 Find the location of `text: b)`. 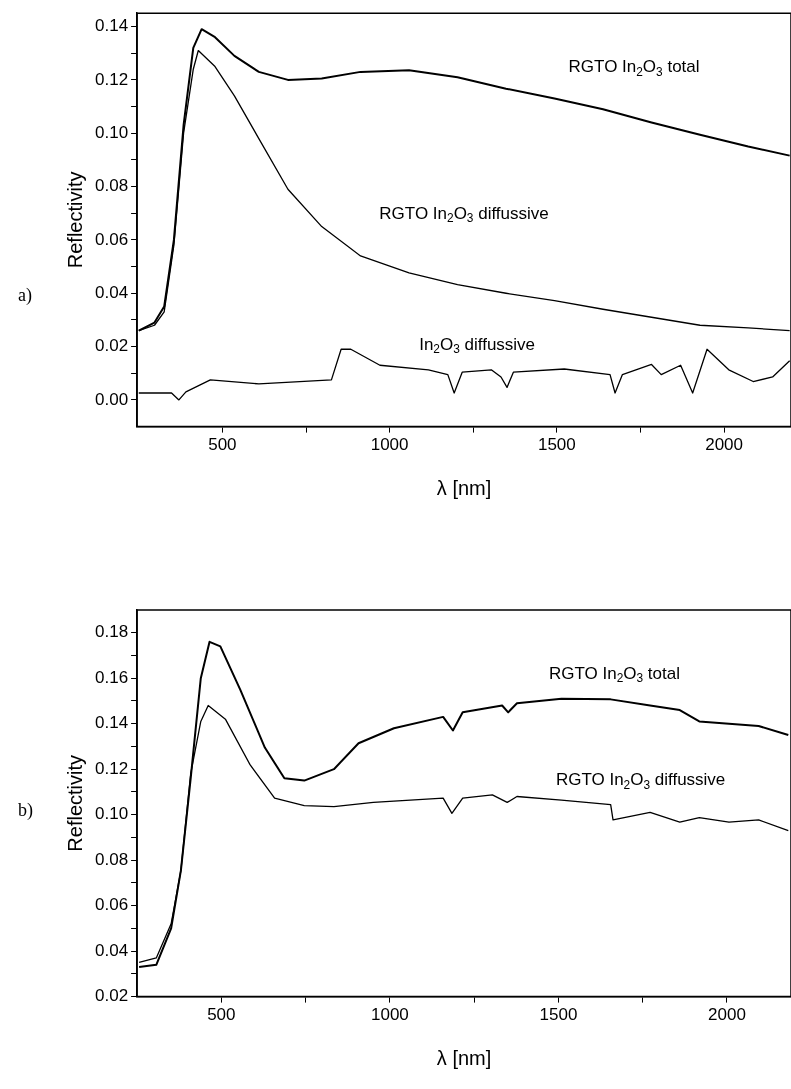

text: b) is located at coordinates (25, 810).